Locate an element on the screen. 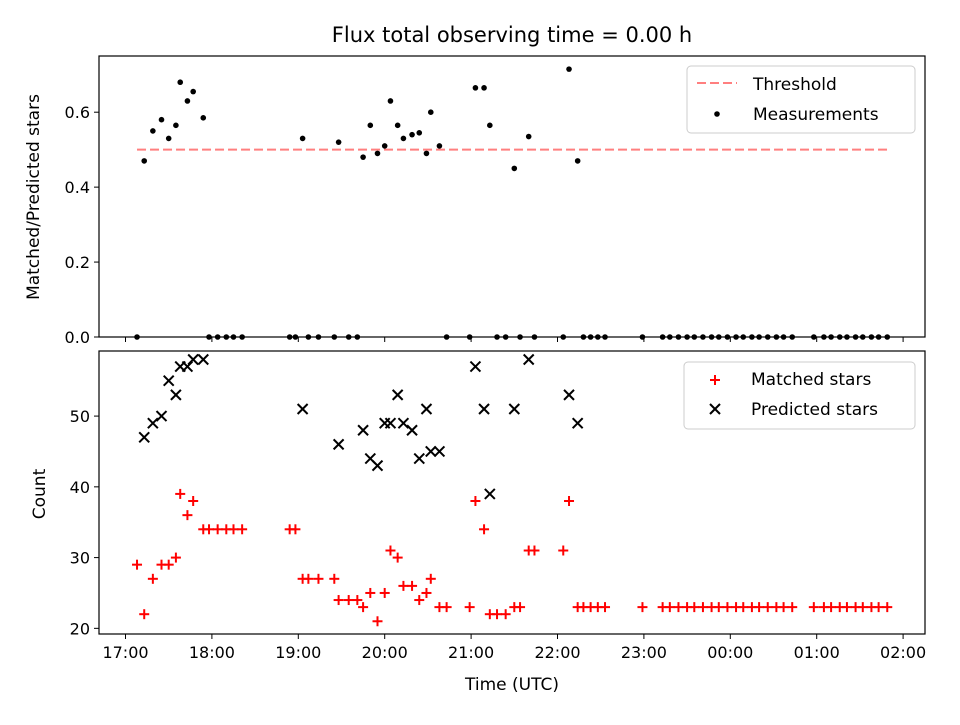  bottom-y-tick-label: 20 is located at coordinates (80, 628).